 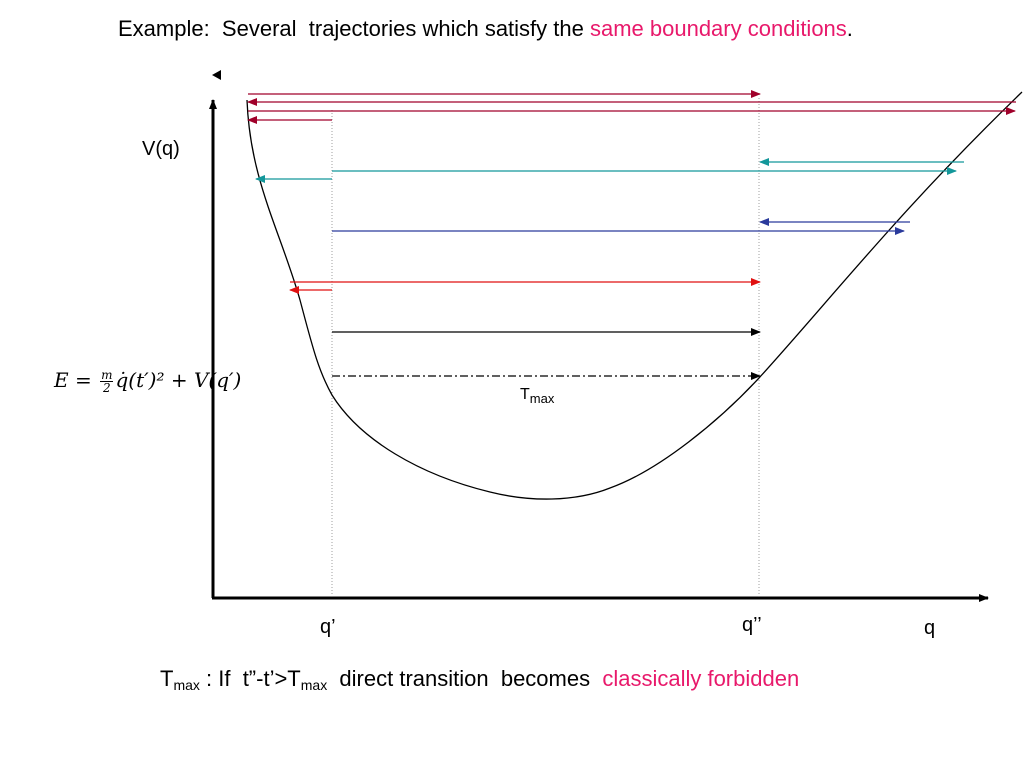 What do you see at coordinates (542, 398) in the screenshot?
I see `tmax-sub: max` at bounding box center [542, 398].